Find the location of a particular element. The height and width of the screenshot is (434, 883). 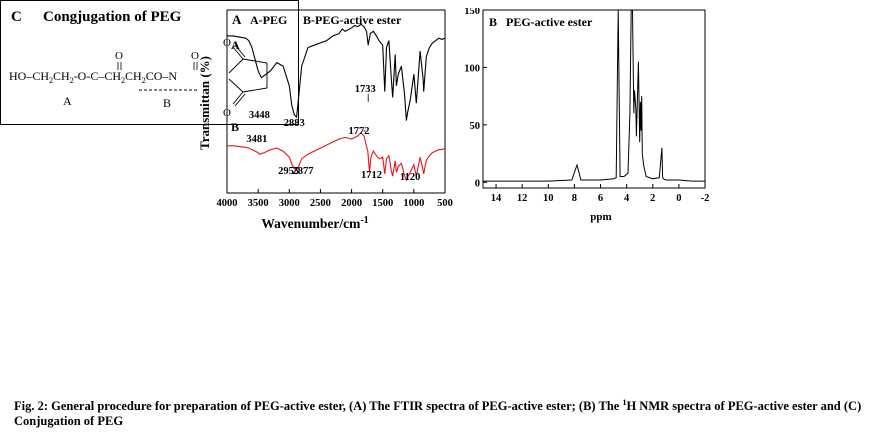

nmr-plot-frame is located at coordinates (594, 99).